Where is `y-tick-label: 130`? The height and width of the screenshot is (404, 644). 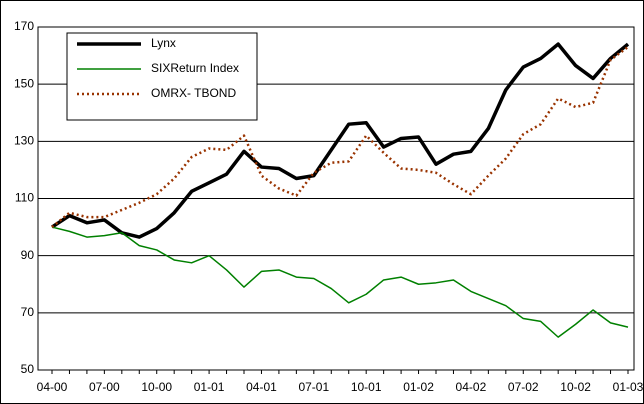
y-tick-label: 130 is located at coordinates (24, 141).